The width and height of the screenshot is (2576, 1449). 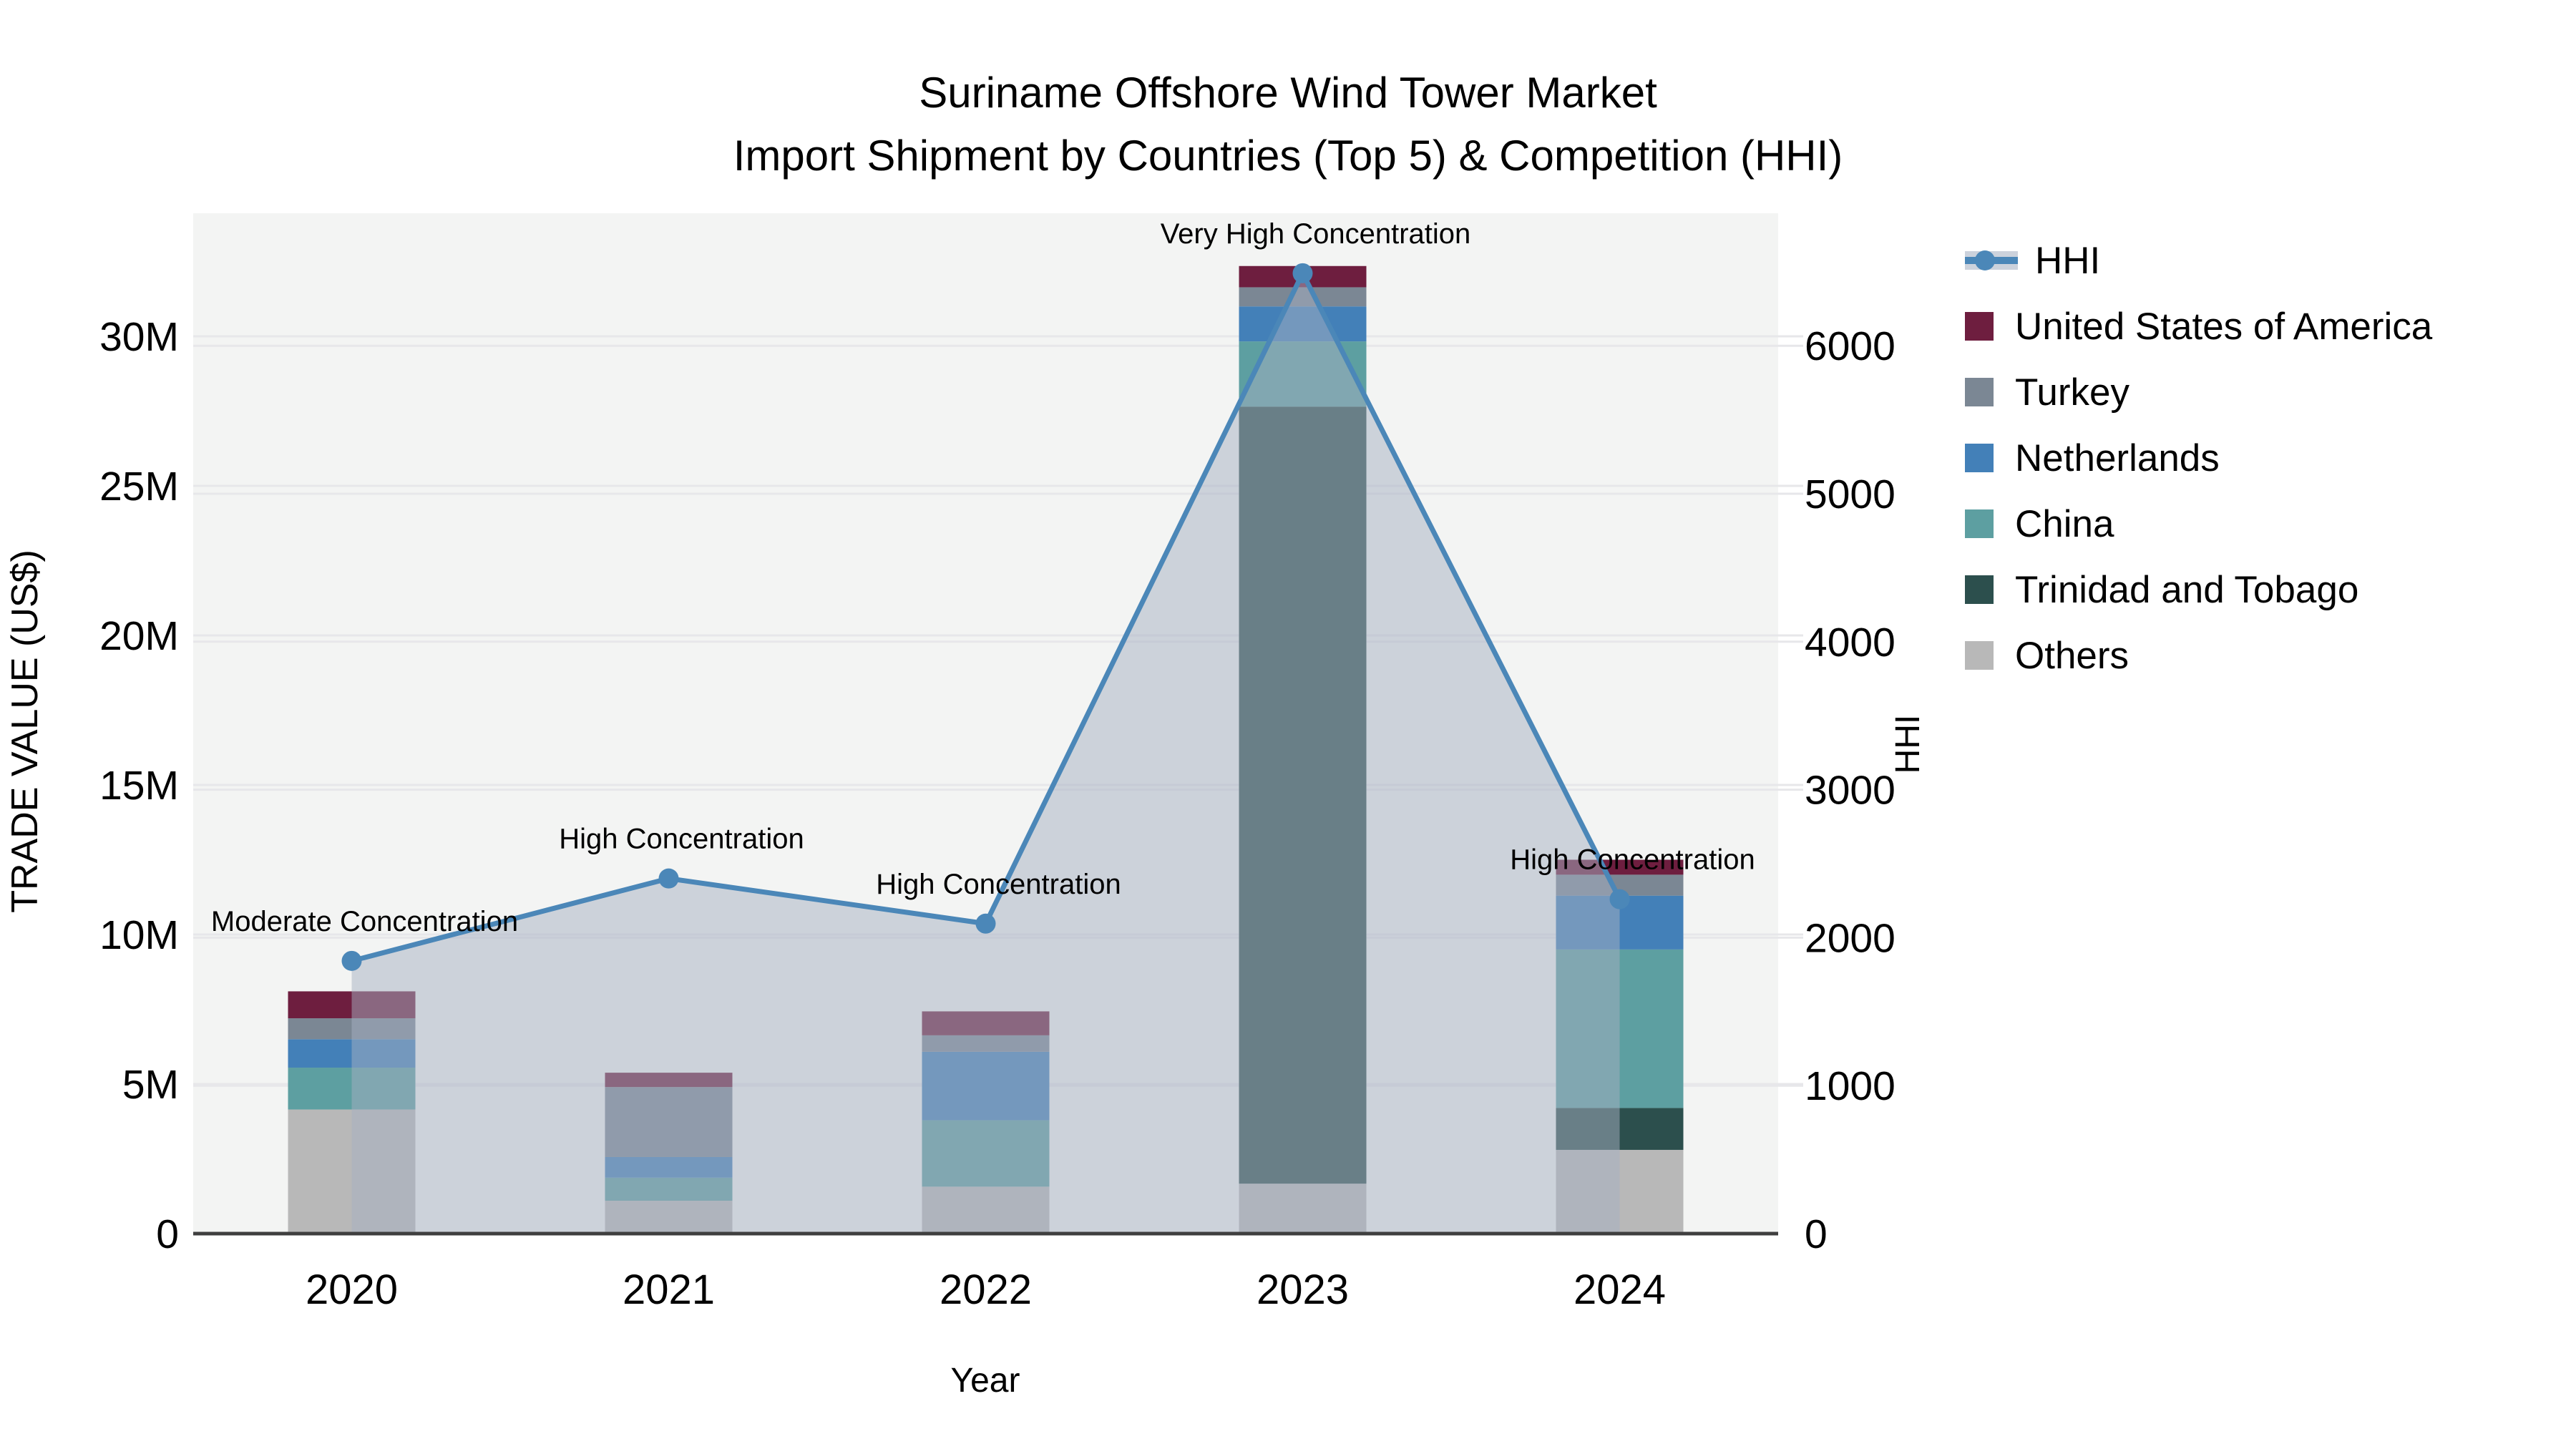 I want to click on legend-item-label: United States of America, so click(x=2224, y=326).